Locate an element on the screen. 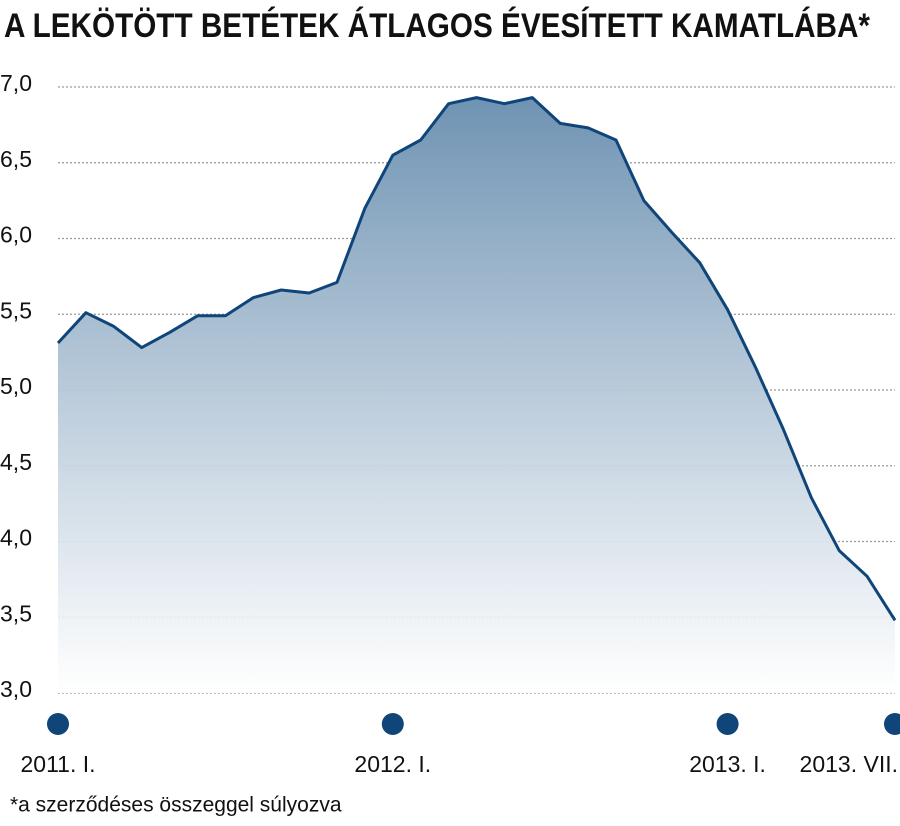 Image resolution: width=900 pixels, height=826 pixels. y-tick-label: 3,0 is located at coordinates (16, 689).